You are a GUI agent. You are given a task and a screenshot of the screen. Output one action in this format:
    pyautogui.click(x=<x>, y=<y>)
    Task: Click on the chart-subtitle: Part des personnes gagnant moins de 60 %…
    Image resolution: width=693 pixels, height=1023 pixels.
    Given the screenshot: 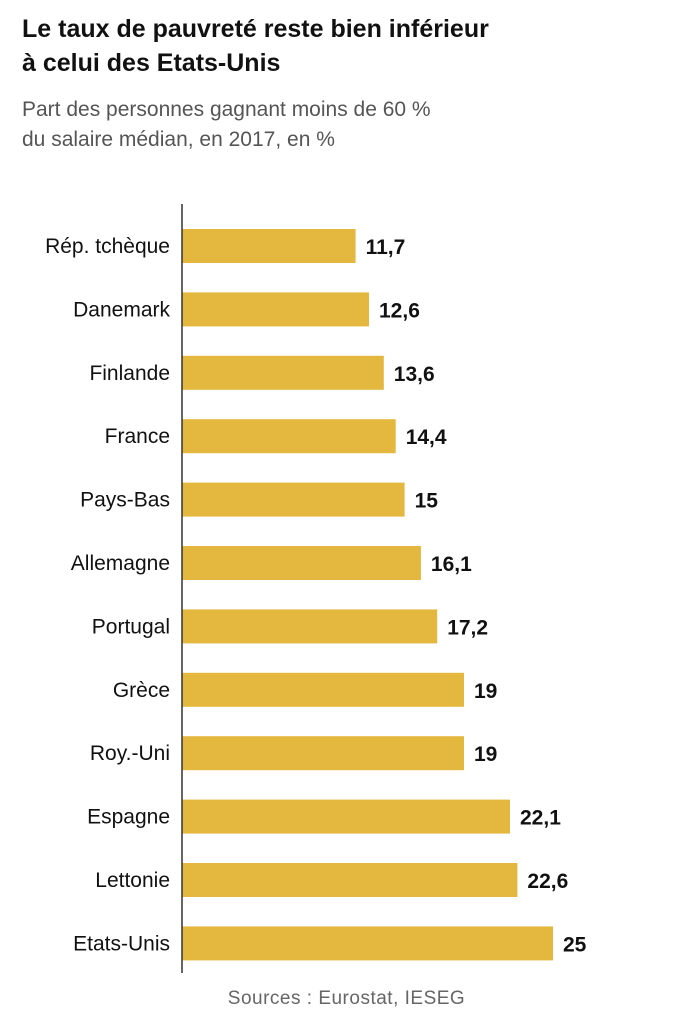 What is the action you would take?
    pyautogui.click(x=342, y=125)
    